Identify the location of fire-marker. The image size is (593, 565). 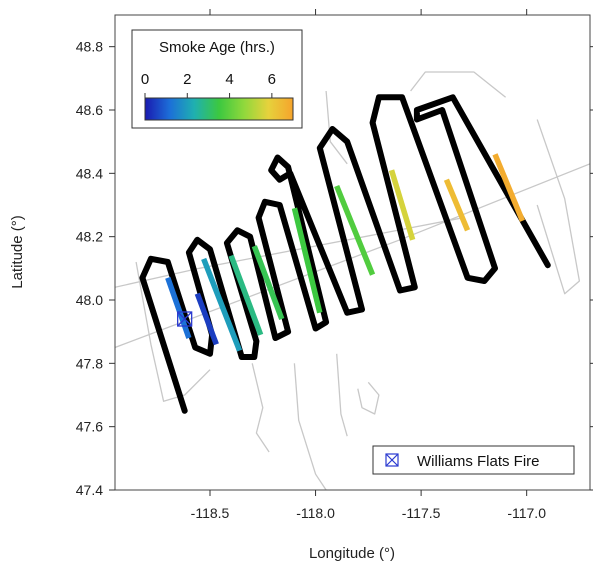
(185, 319).